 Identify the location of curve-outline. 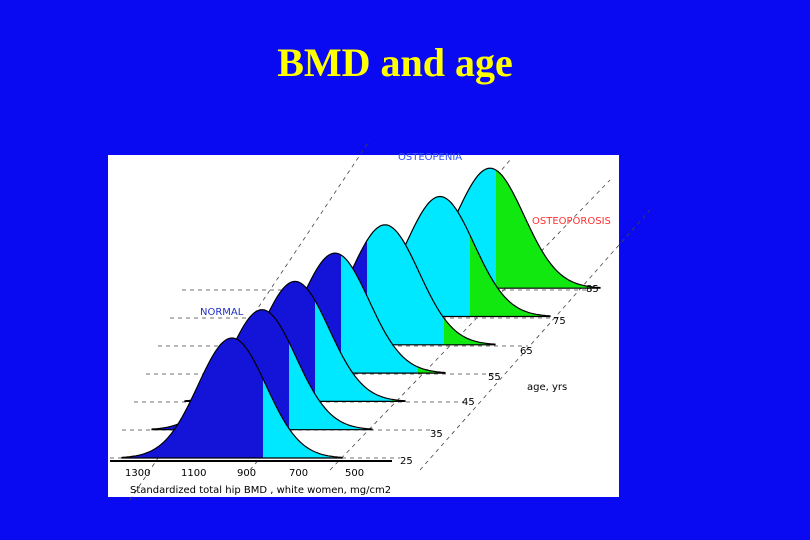
(232, 398).